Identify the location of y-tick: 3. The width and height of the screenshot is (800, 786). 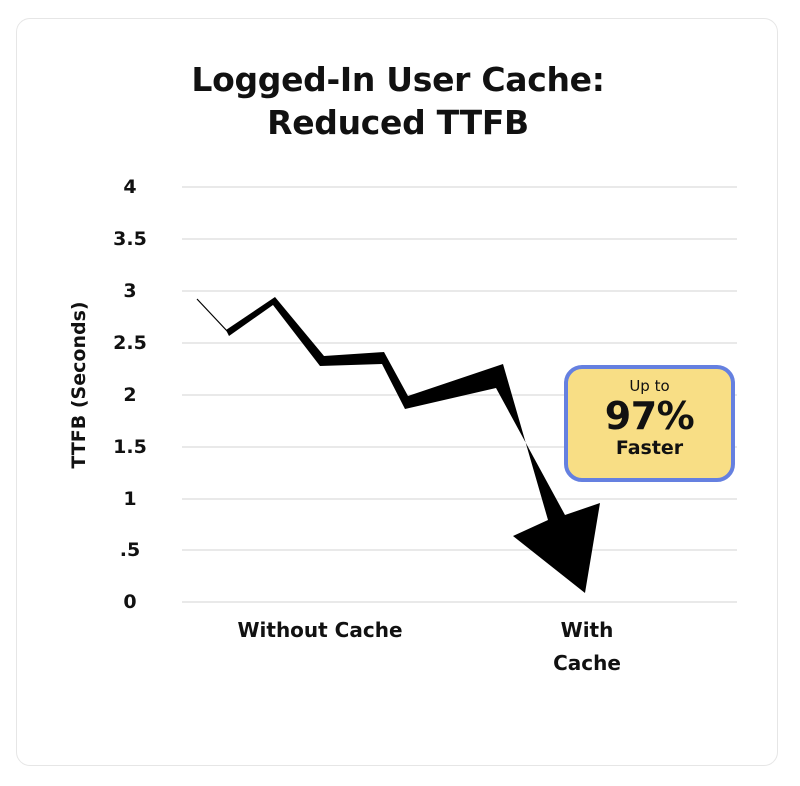
(130, 291).